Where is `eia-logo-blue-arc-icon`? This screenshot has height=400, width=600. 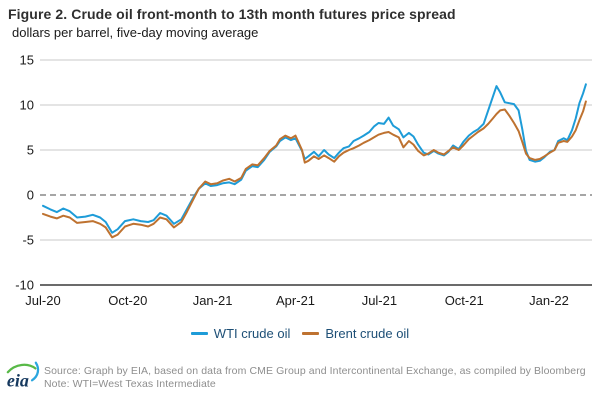
eia-logo-blue-arc-icon is located at coordinates (35, 371).